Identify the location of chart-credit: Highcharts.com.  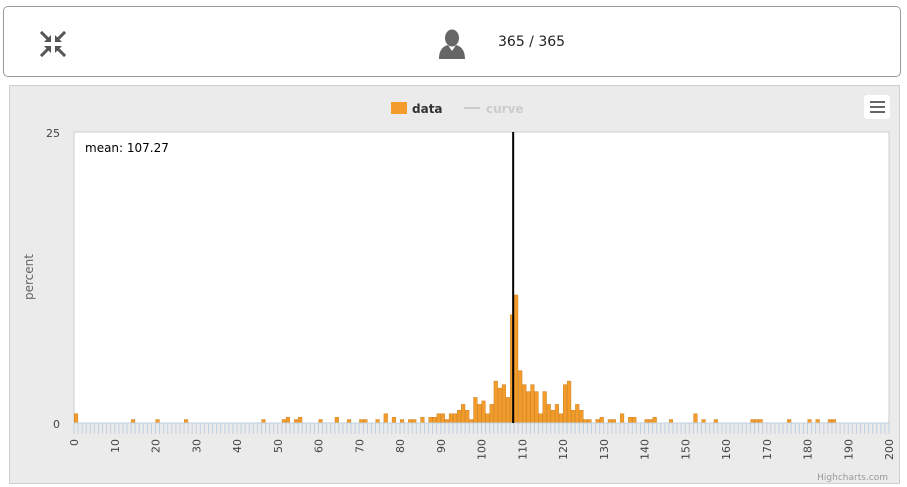
(852, 478).